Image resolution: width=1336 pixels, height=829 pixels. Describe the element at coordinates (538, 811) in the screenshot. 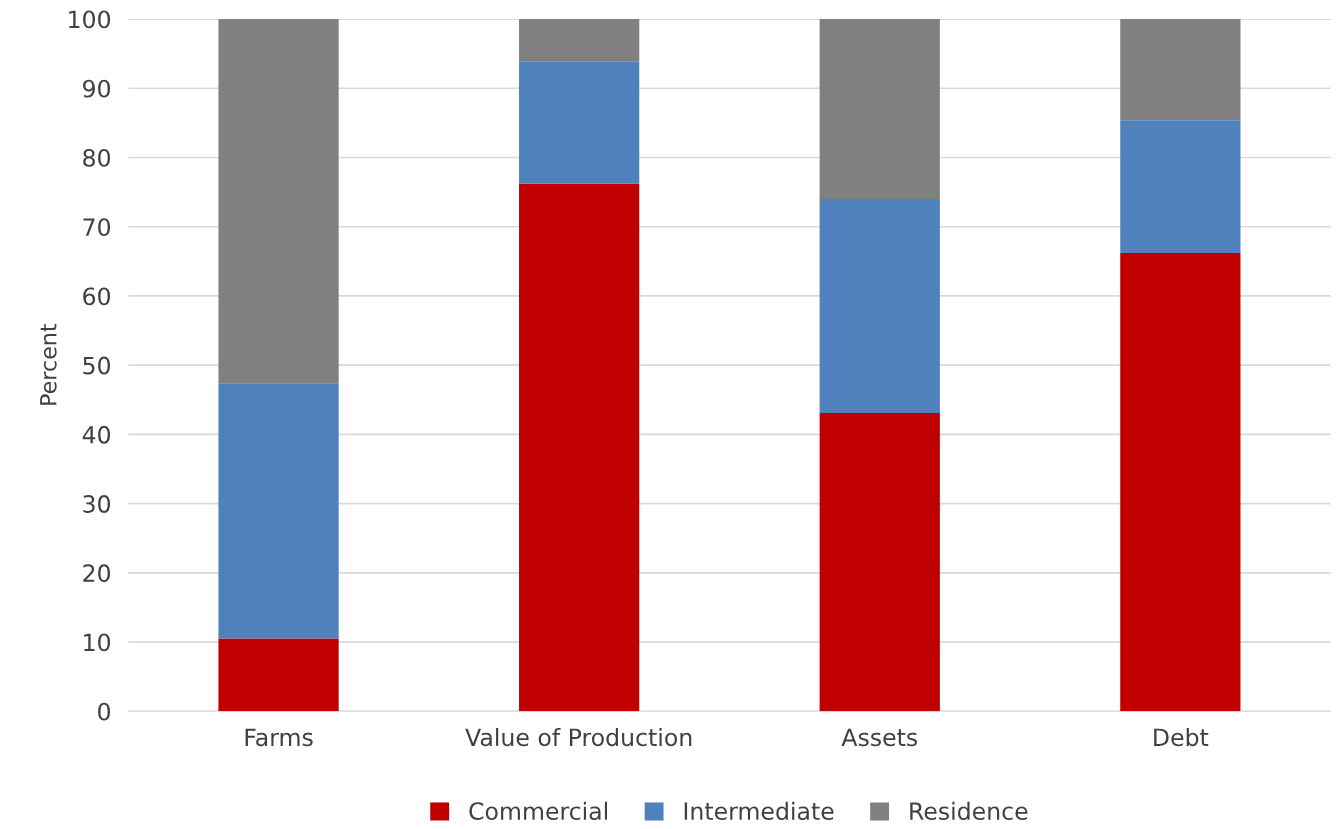

I see `legend-label: Commercial` at that location.